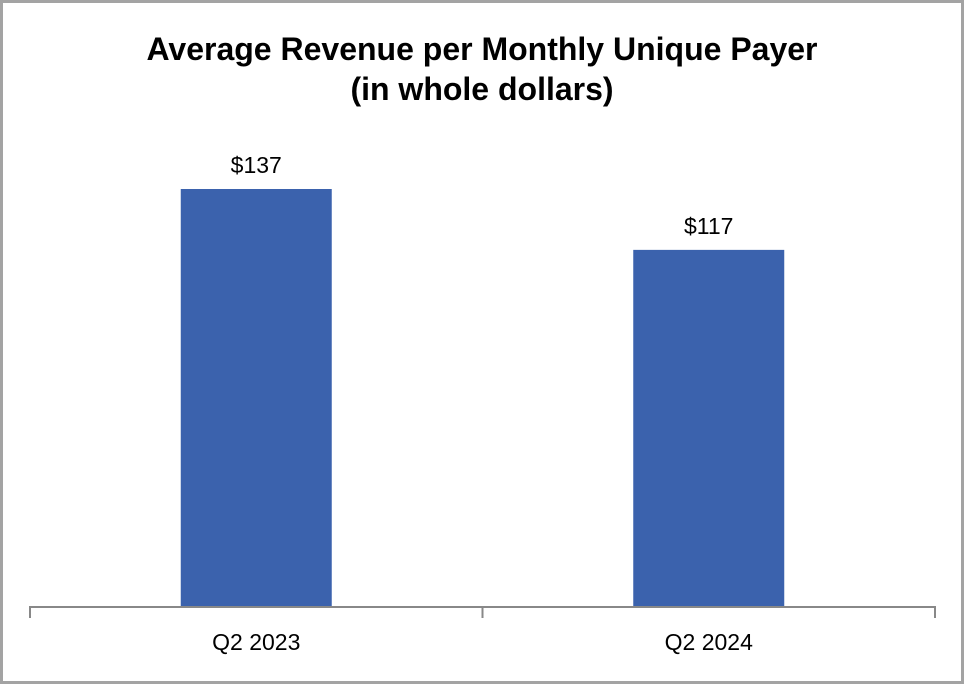 The image size is (964, 684). Describe the element at coordinates (256, 165) in the screenshot. I see `data-label-0: $137` at that location.